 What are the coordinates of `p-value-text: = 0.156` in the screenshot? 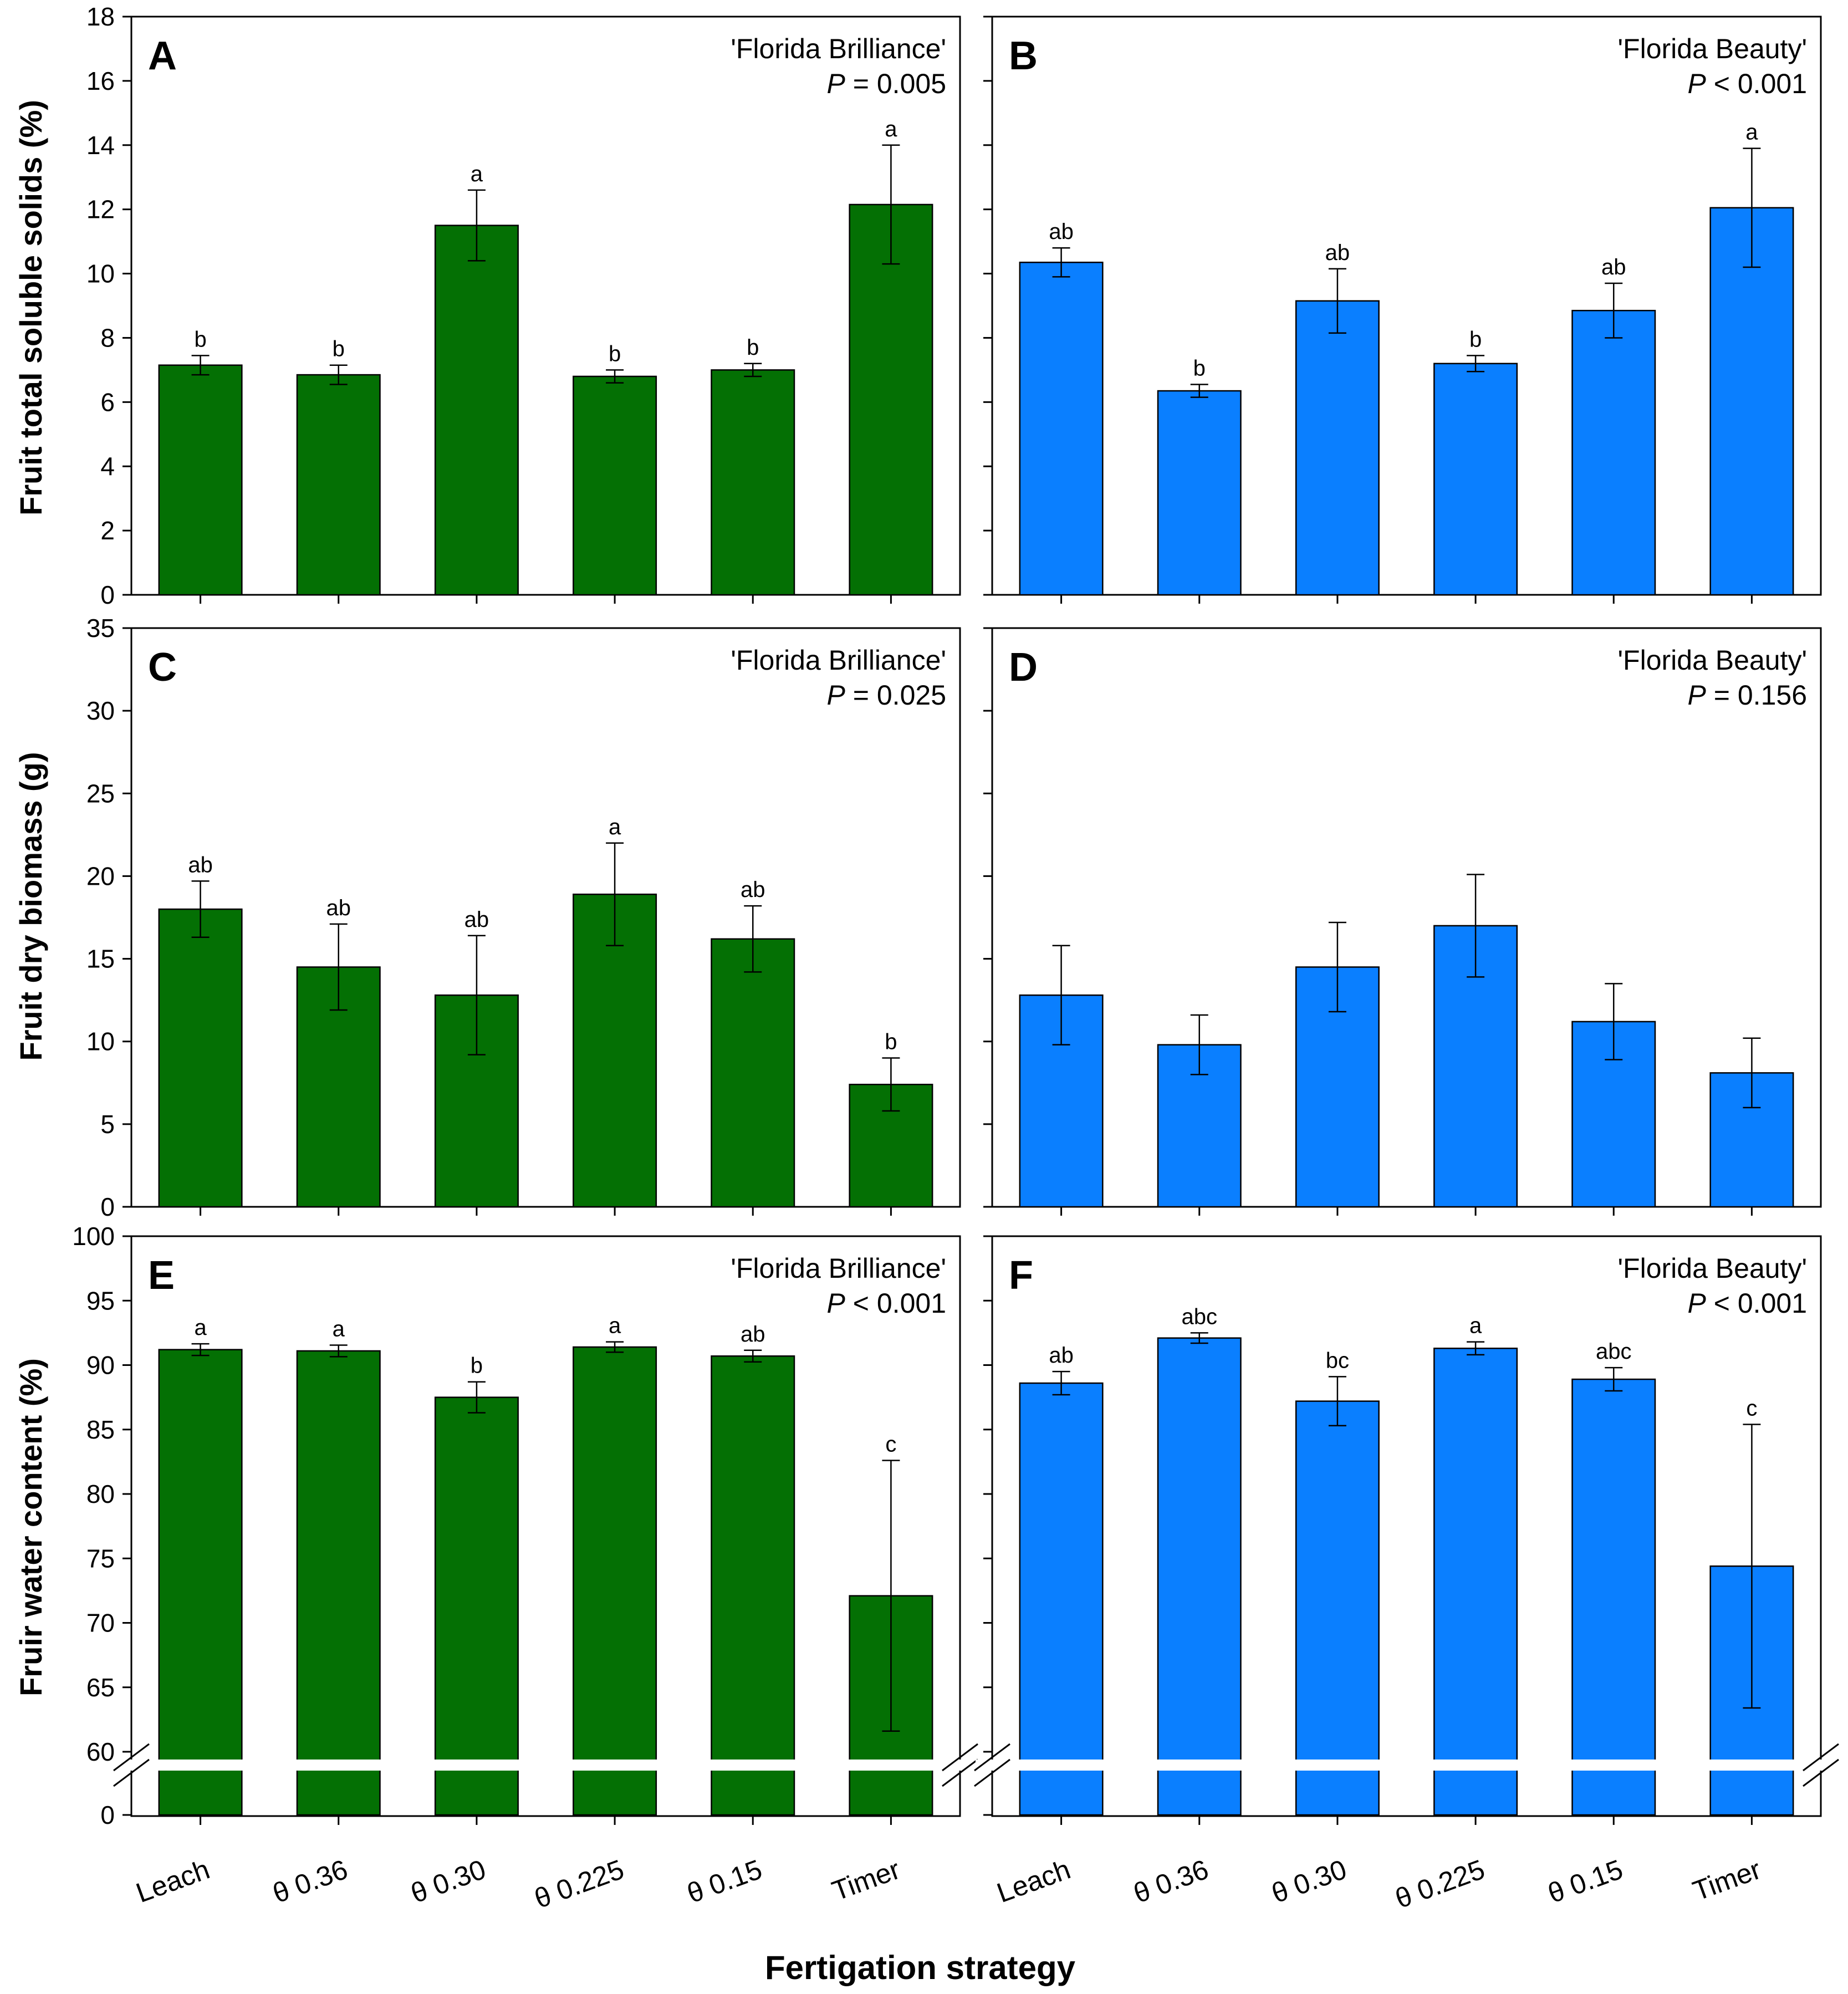 It's located at (1756, 695).